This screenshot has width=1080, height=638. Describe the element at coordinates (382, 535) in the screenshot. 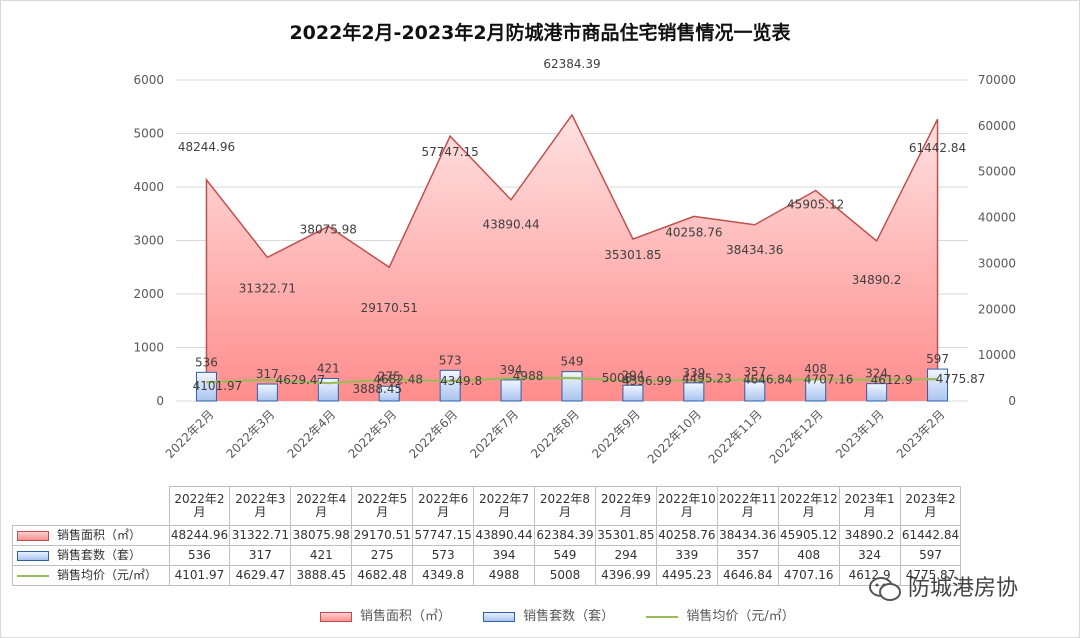

I see `table-cell: 29170.51` at that location.